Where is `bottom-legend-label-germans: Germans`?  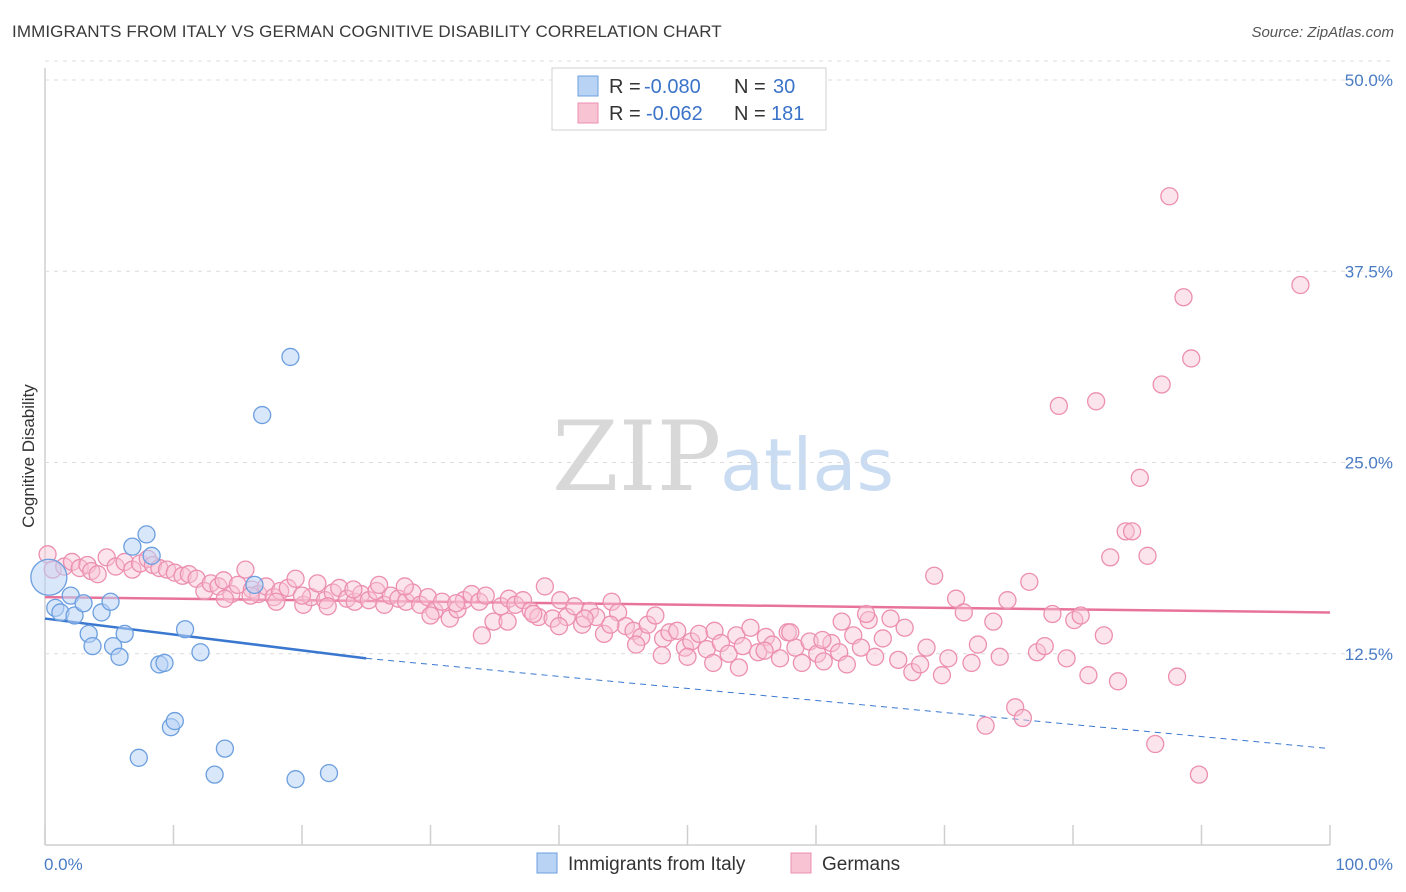
bottom-legend-label-germans: Germans is located at coordinates (861, 864).